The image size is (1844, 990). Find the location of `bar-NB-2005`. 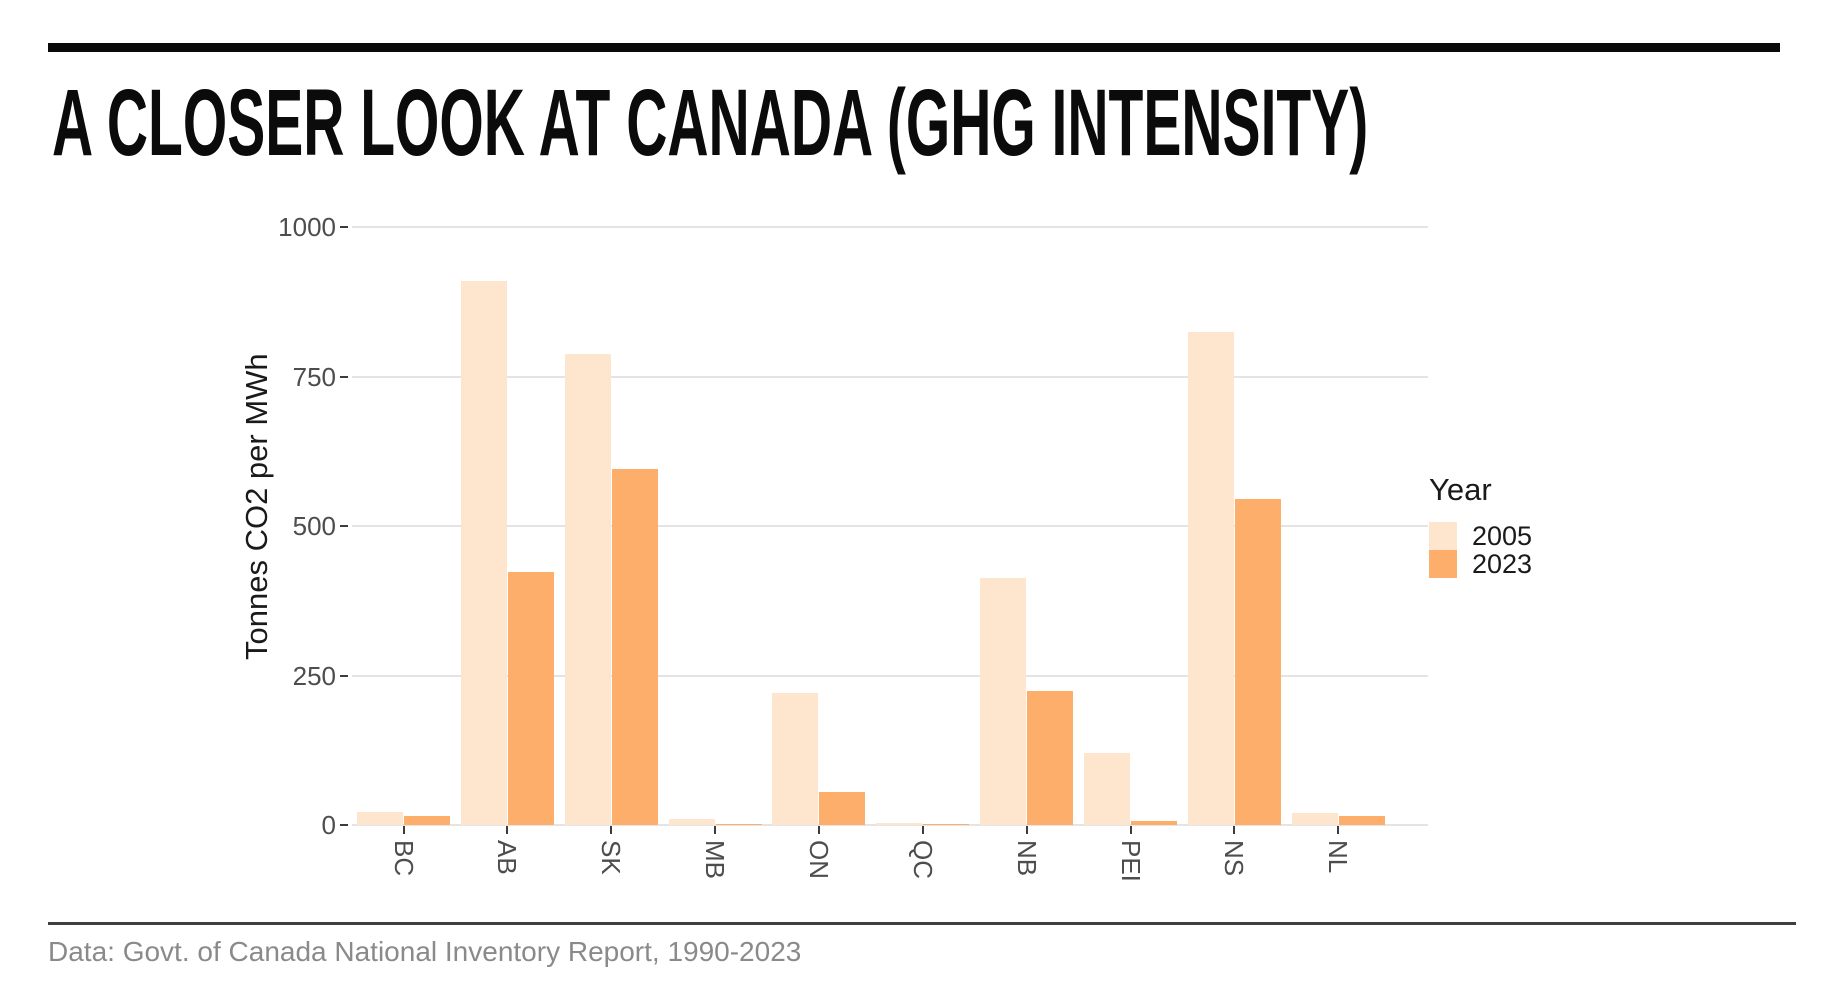

bar-NB-2005 is located at coordinates (1003, 701).